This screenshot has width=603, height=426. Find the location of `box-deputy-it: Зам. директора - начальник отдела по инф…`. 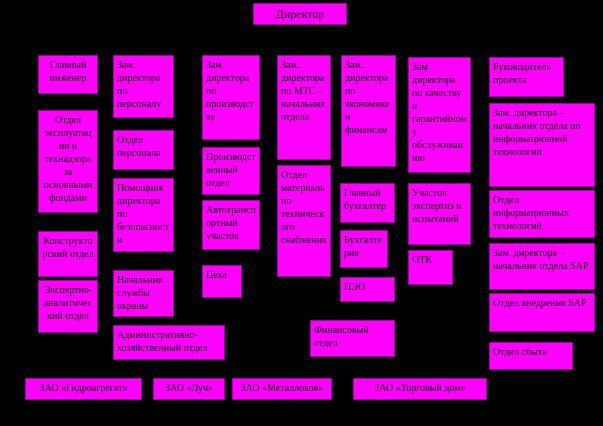

box-deputy-it: Зам. директора - начальник отдела по инф… is located at coordinates (542, 145).